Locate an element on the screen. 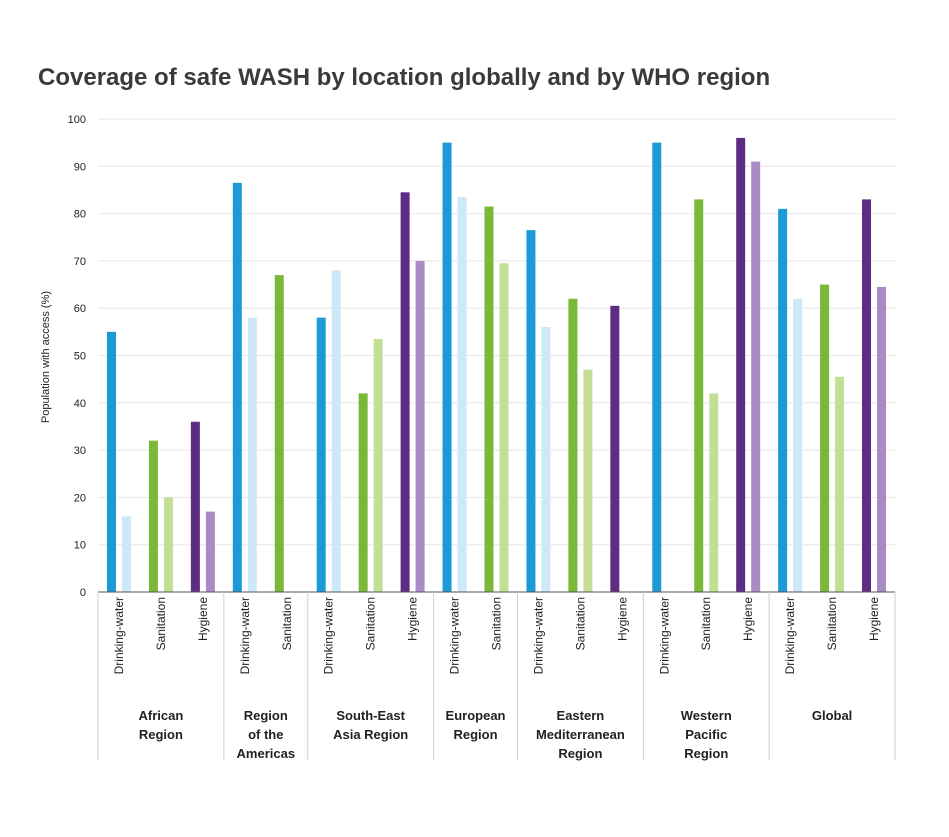 This screenshot has height=837, width=949. group-label: Global is located at coordinates (832, 715).